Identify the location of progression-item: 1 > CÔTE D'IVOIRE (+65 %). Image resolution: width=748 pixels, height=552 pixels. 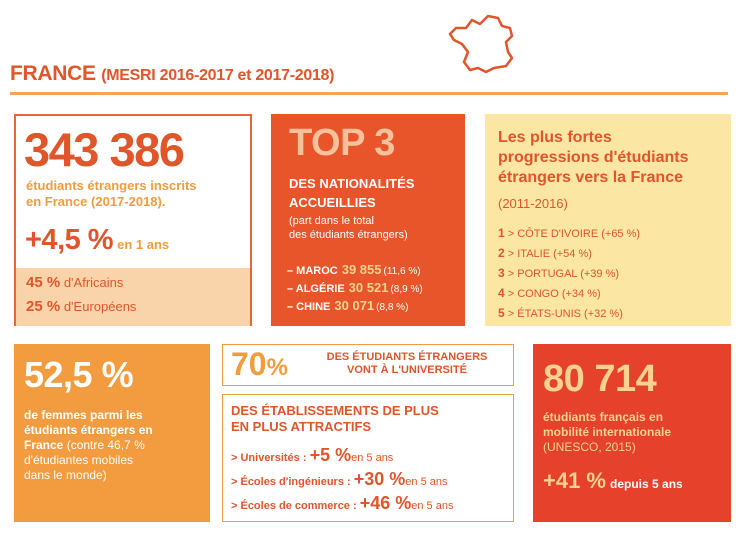
(569, 233).